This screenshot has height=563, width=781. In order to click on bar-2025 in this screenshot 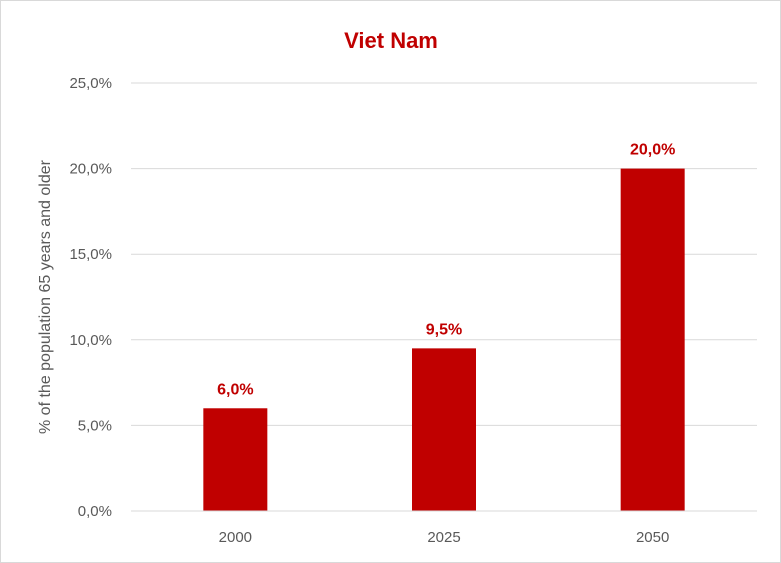, I will do `click(444, 429)`.